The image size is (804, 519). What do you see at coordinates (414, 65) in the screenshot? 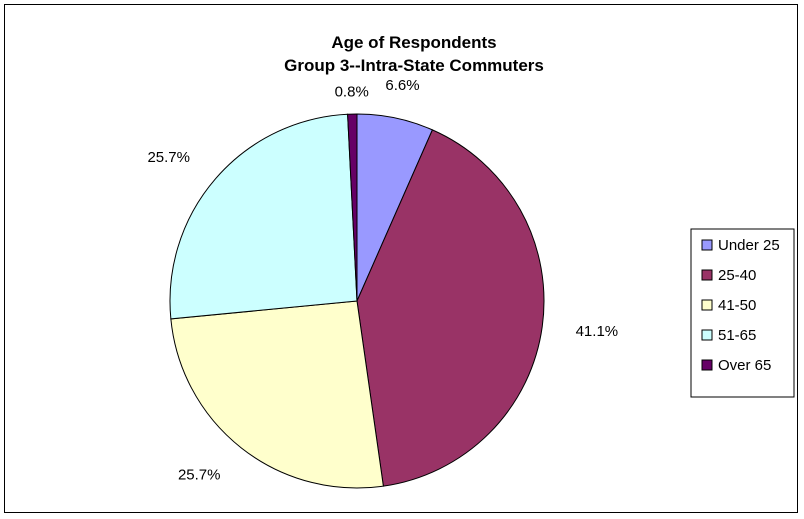
I see `chart-subtitle: Group 3--Intra-State Commuters` at bounding box center [414, 65].